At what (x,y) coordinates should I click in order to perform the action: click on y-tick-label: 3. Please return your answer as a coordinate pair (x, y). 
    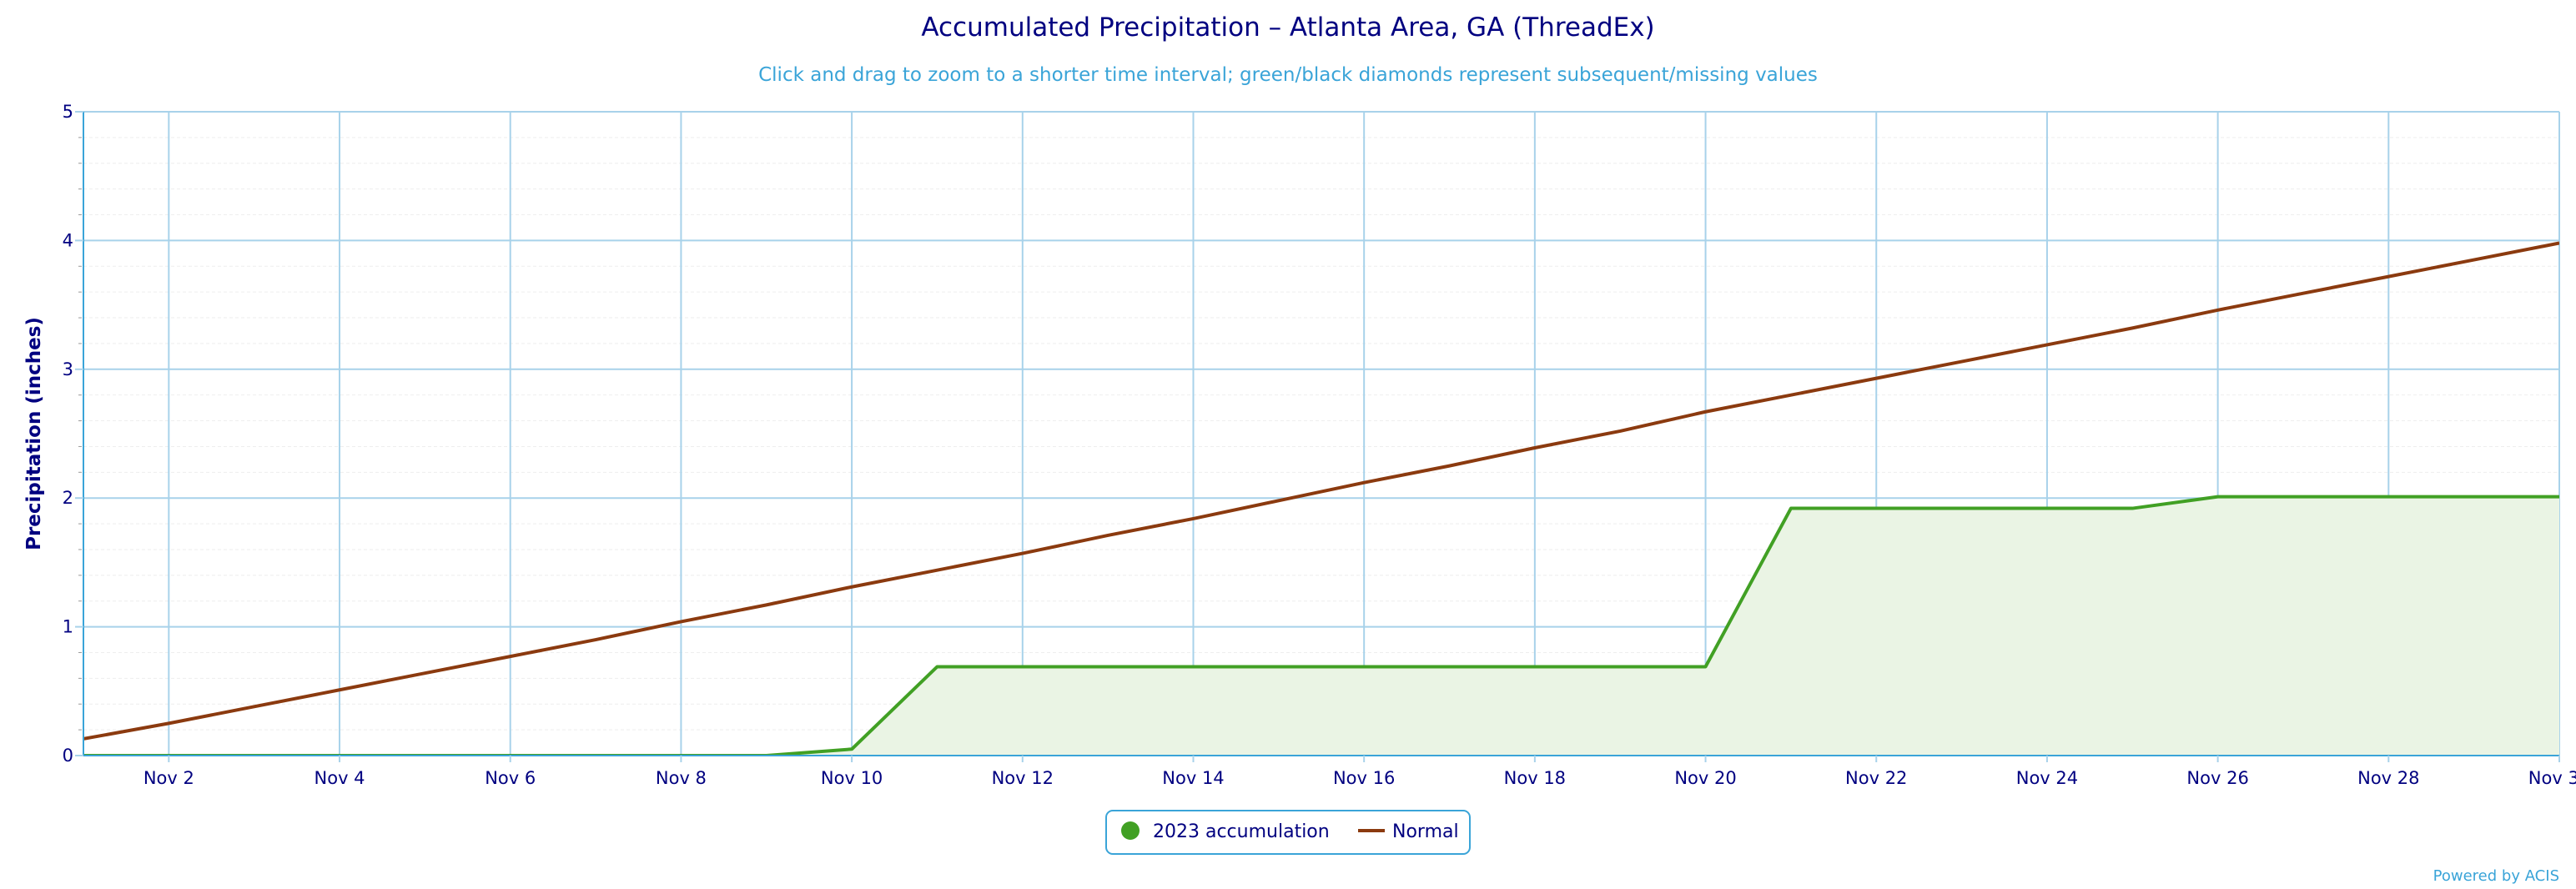
    Looking at the image, I should click on (68, 369).